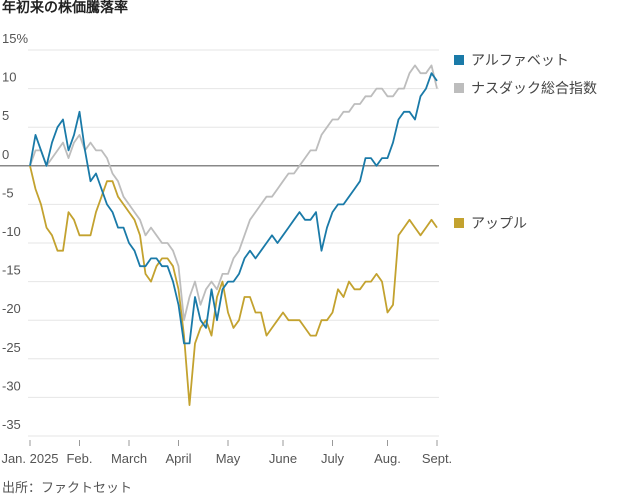  What do you see at coordinates (15, 38) in the screenshot?
I see `y-tick-label: 15%` at bounding box center [15, 38].